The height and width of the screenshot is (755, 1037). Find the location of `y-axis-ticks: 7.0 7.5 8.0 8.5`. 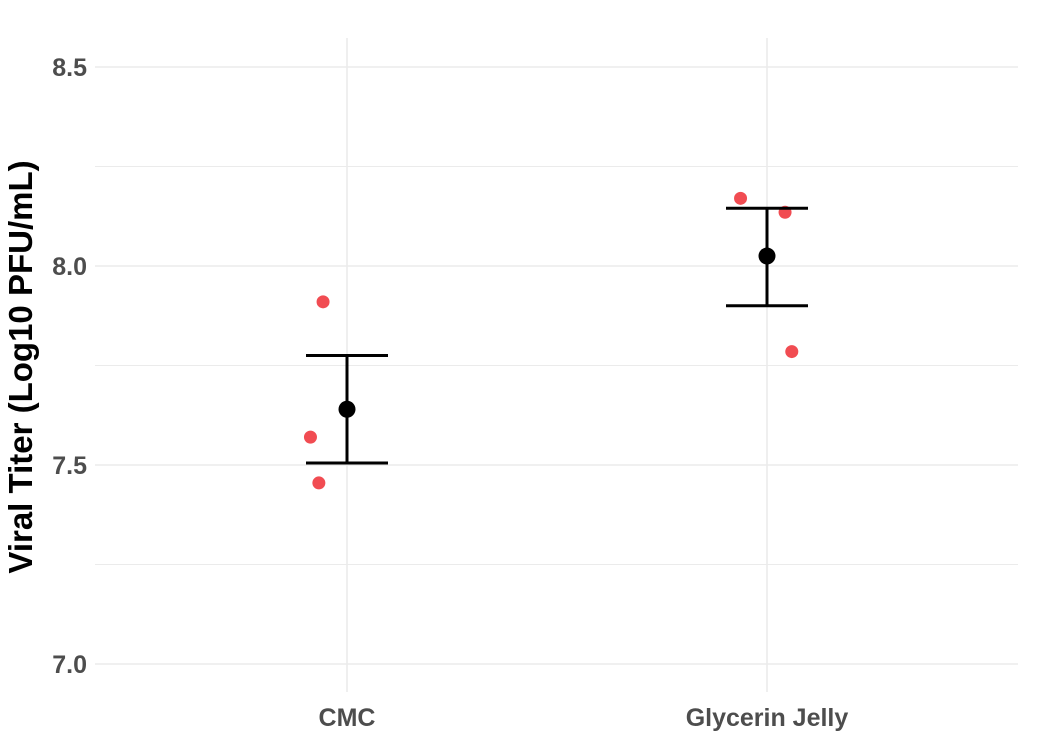

y-axis-ticks: 7.0 7.5 8.0 8.5 is located at coordinates (69, 366).